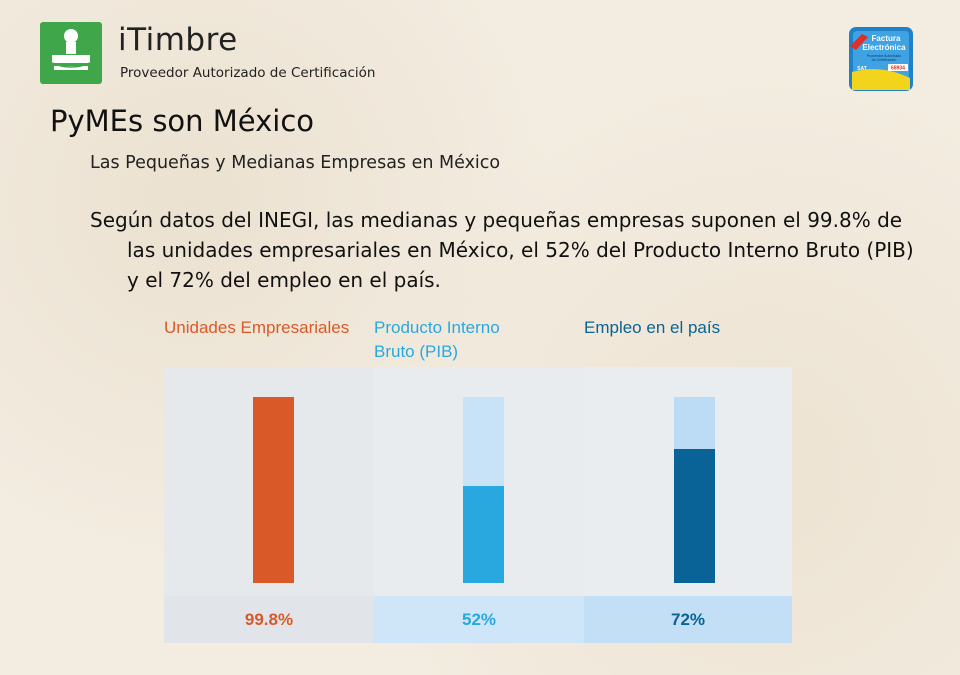 The image size is (960, 675). Describe the element at coordinates (483, 534) in the screenshot. I see `bar-pib` at that location.